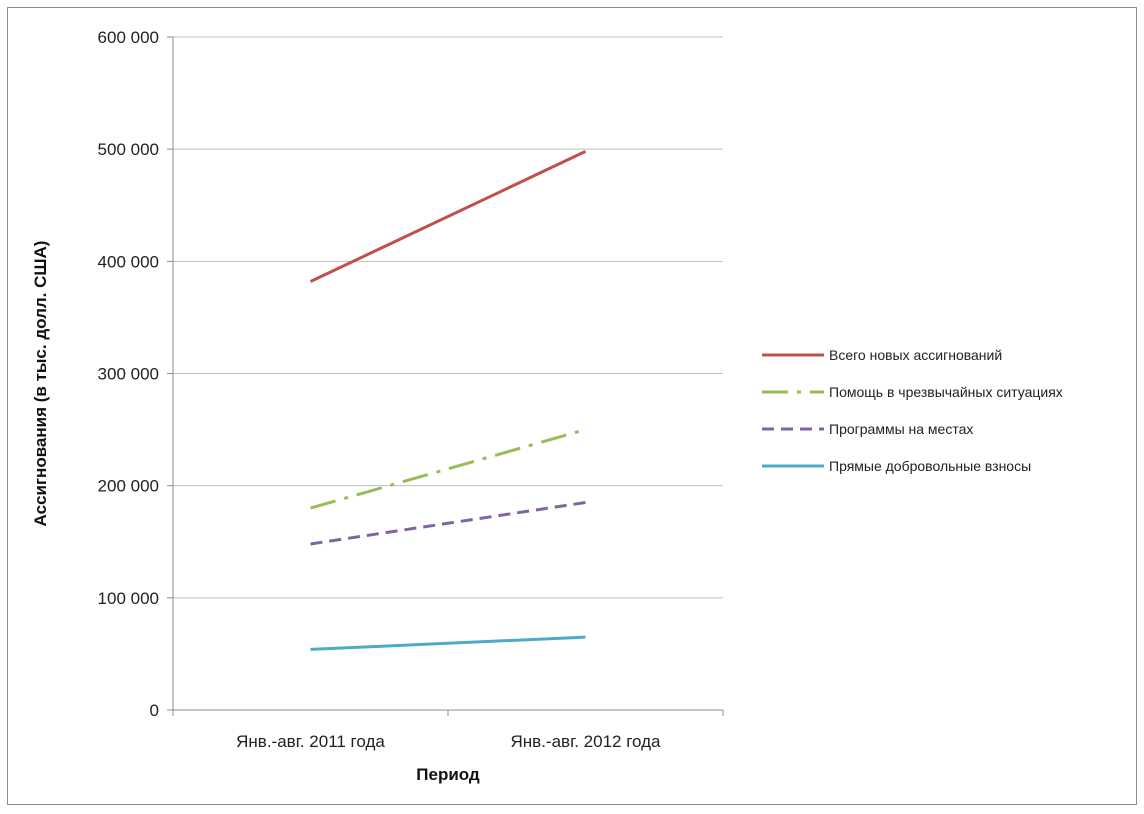 The image size is (1144, 814). Describe the element at coordinates (448, 400) in the screenshot. I see `series-lines` at that location.